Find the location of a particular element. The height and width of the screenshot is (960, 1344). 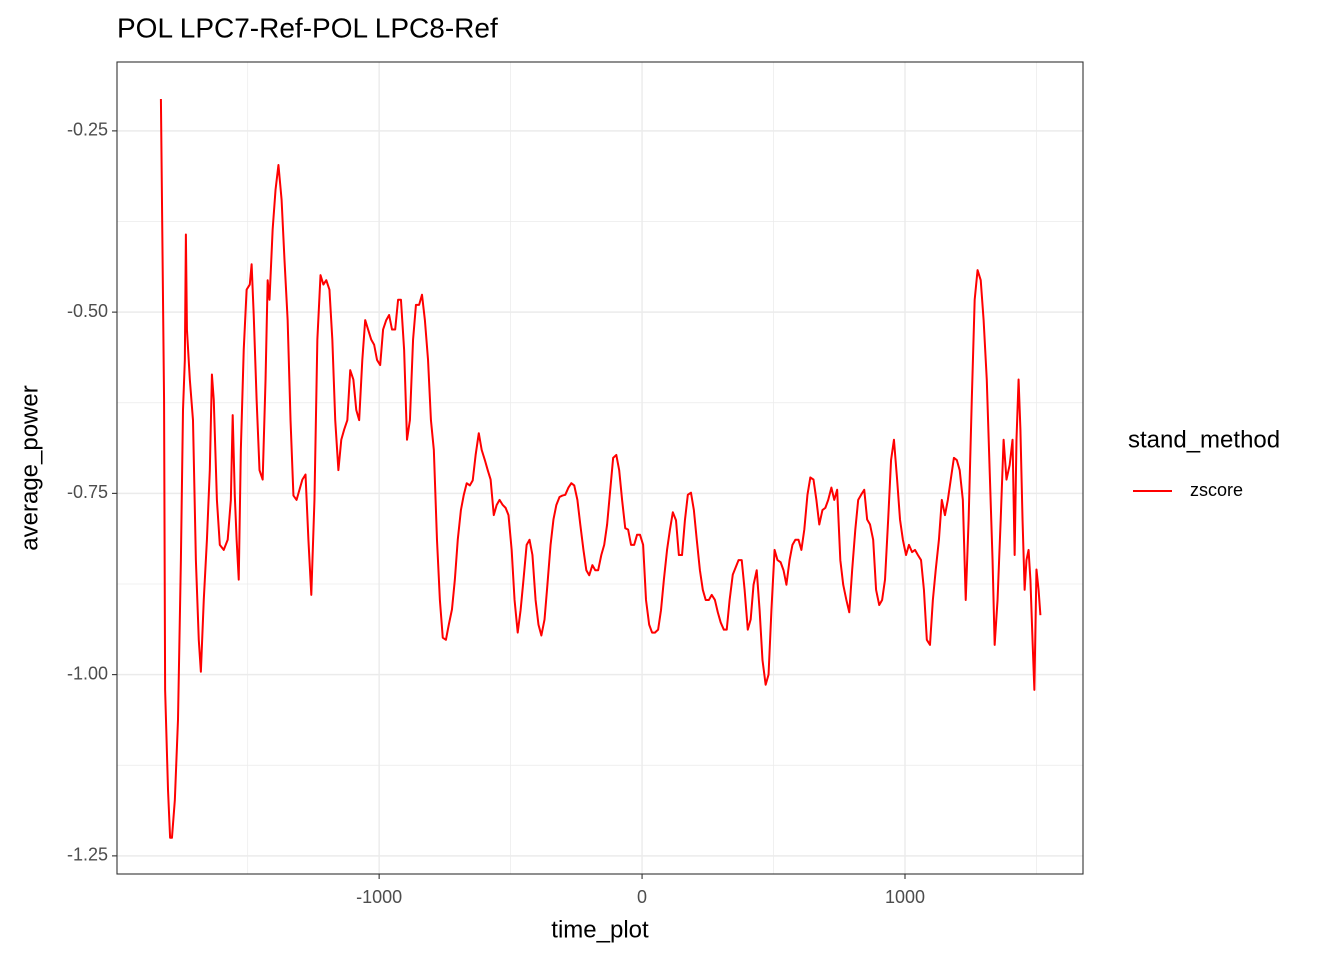

y-tick-label: -1.00 is located at coordinates (87, 673).